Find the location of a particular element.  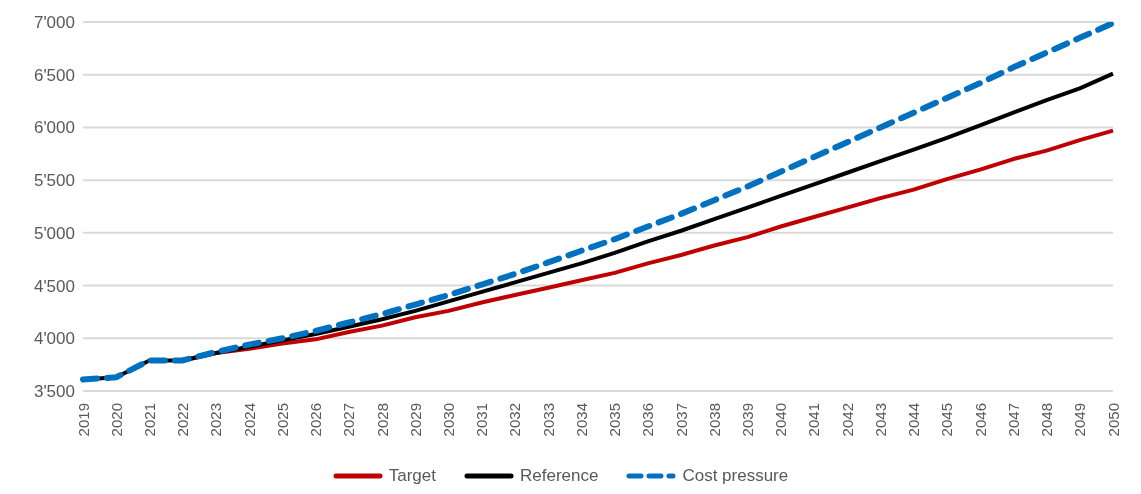

x-tick-label: 2024 is located at coordinates (249, 420).